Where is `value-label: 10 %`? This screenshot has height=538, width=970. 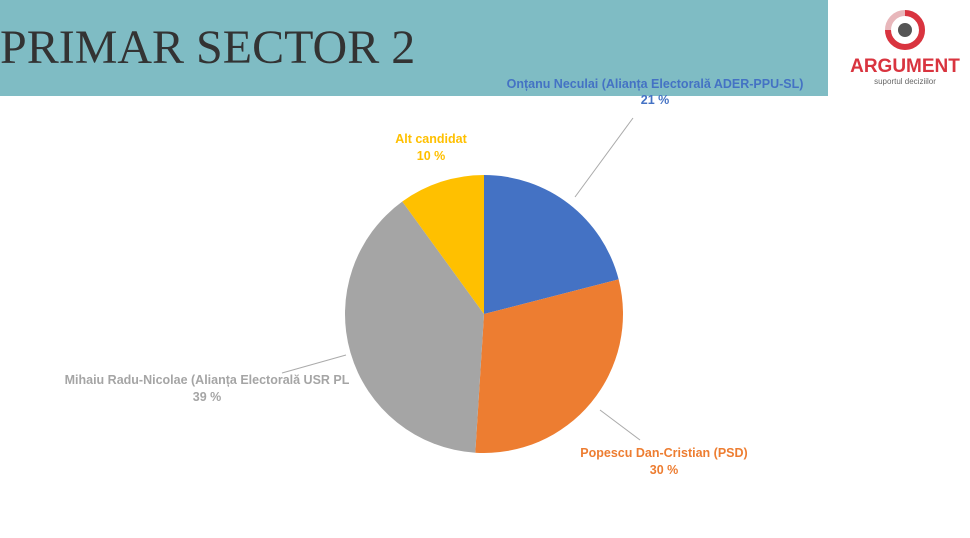 value-label: 10 % is located at coordinates (431, 156).